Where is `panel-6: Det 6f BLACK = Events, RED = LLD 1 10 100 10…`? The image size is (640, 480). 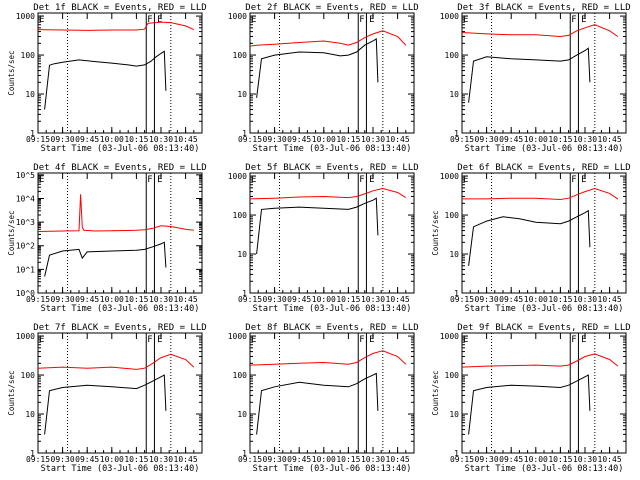
panel-6: Det 6f BLACK = Events, RED = LLD 1 10 100 10… is located at coordinates (531, 238).